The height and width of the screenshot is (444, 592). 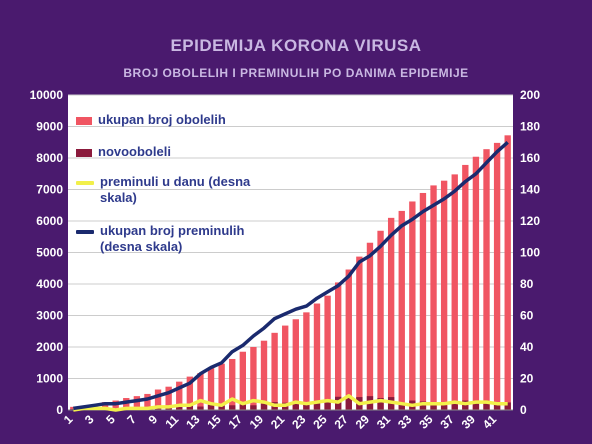 What do you see at coordinates (523, 410) in the screenshot?
I see `y-right-tick-label: 0` at bounding box center [523, 410].